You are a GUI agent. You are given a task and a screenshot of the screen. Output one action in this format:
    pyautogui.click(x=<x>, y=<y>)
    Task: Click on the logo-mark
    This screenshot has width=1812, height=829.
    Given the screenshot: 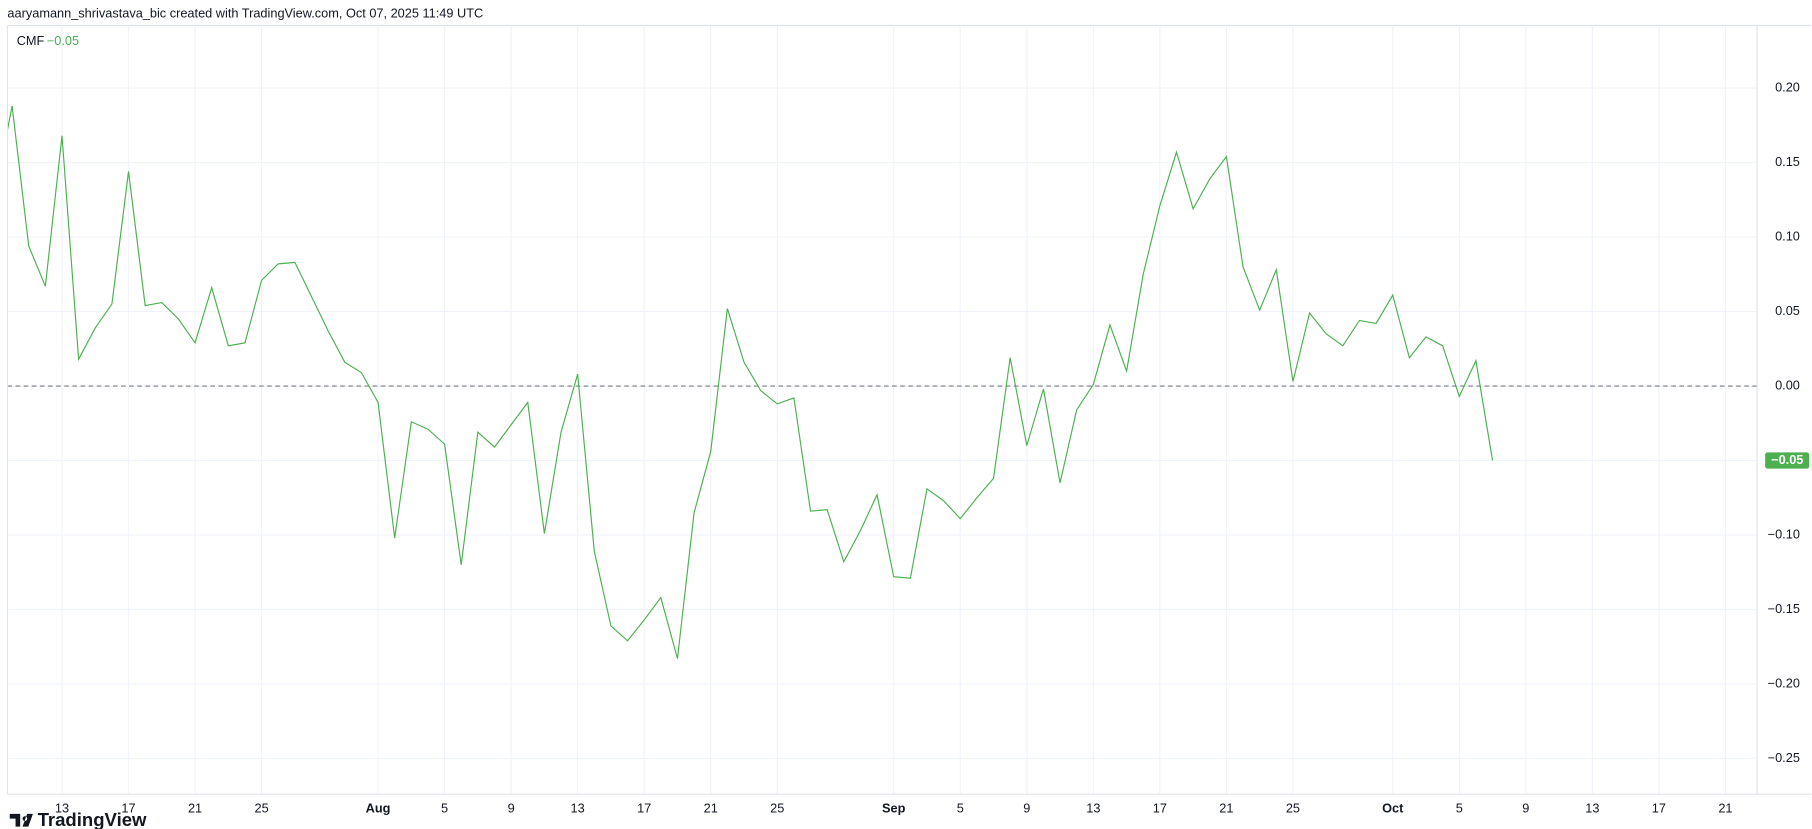 What is the action you would take?
    pyautogui.click(x=21, y=820)
    